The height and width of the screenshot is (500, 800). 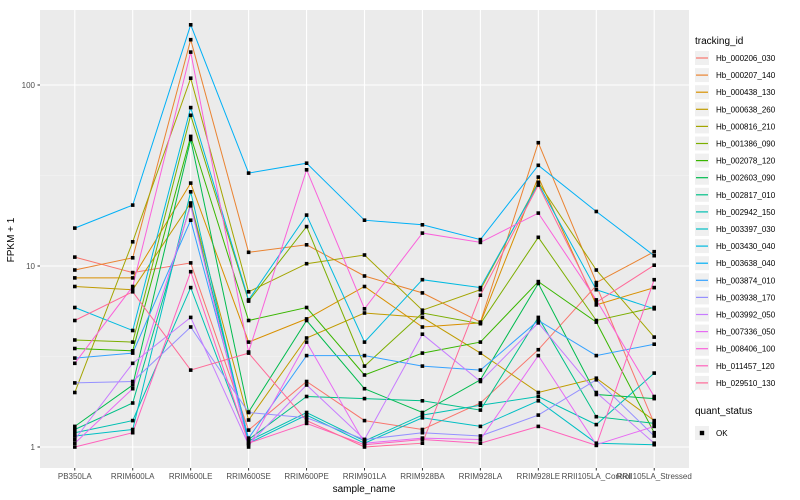 What do you see at coordinates (746, 349) in the screenshot?
I see `legend-label-Hb_008406_100: Hb_008406_100` at bounding box center [746, 349].